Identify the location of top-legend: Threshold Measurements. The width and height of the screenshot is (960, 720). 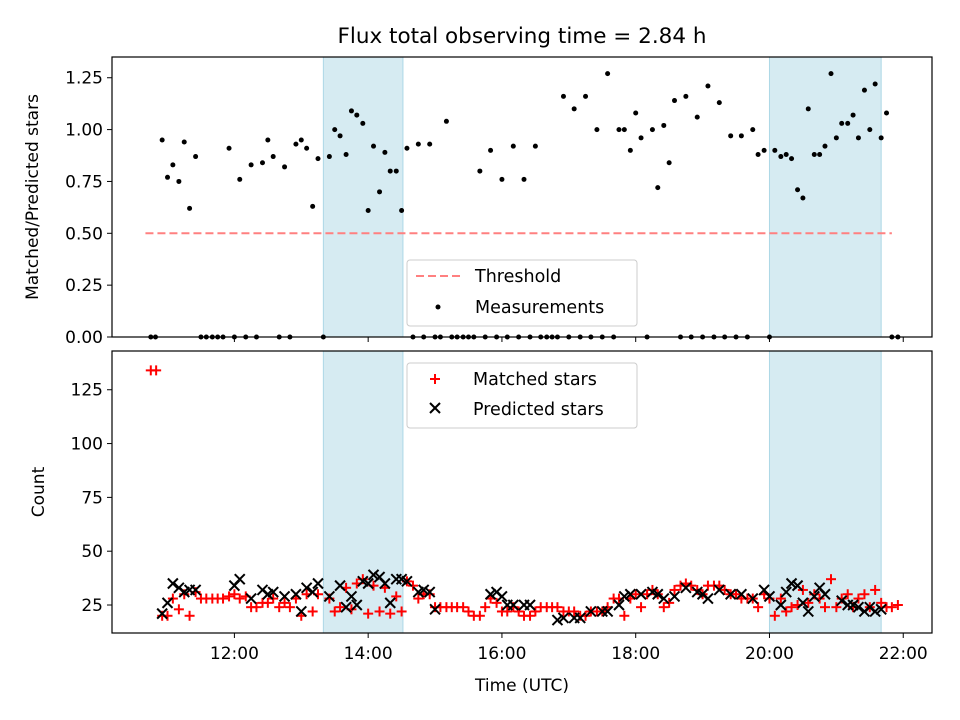
(522, 293).